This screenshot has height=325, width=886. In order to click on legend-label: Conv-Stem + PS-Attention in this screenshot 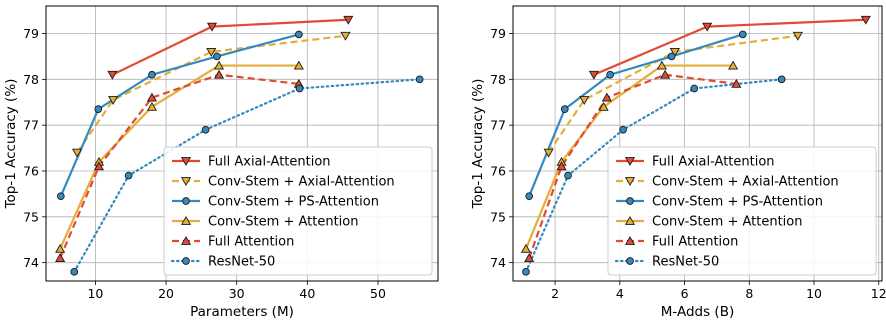, I will do `click(737, 202)`.